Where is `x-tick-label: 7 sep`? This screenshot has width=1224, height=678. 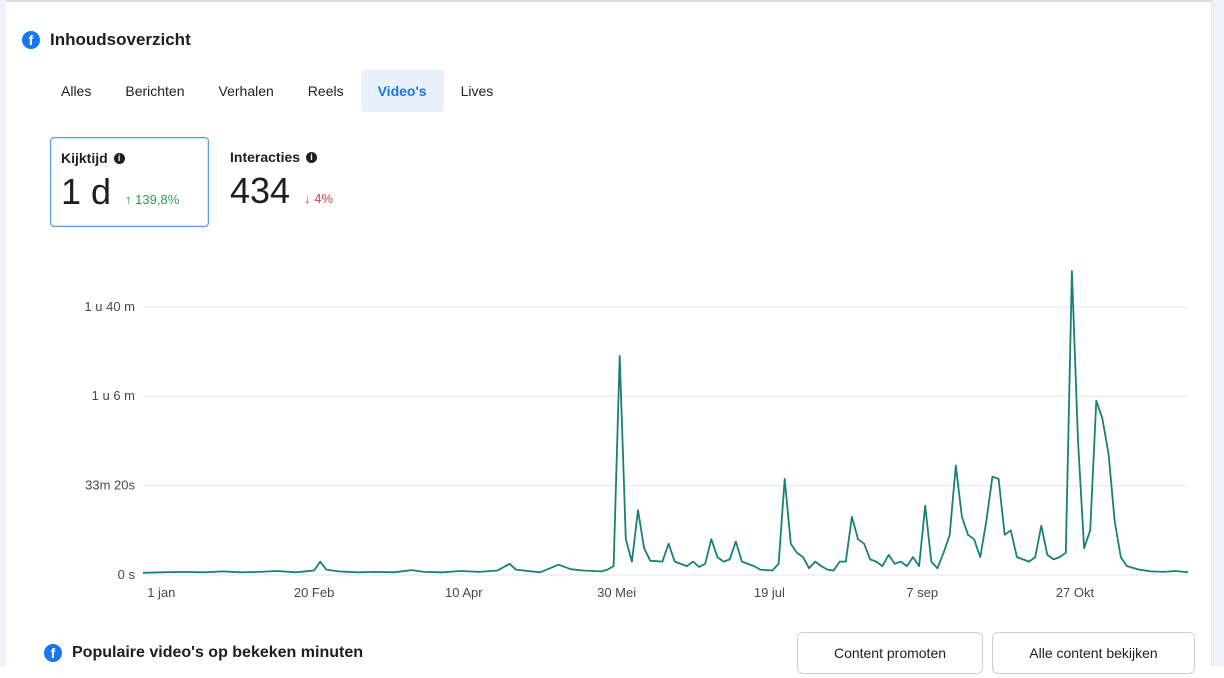
x-tick-label: 7 sep is located at coordinates (922, 592).